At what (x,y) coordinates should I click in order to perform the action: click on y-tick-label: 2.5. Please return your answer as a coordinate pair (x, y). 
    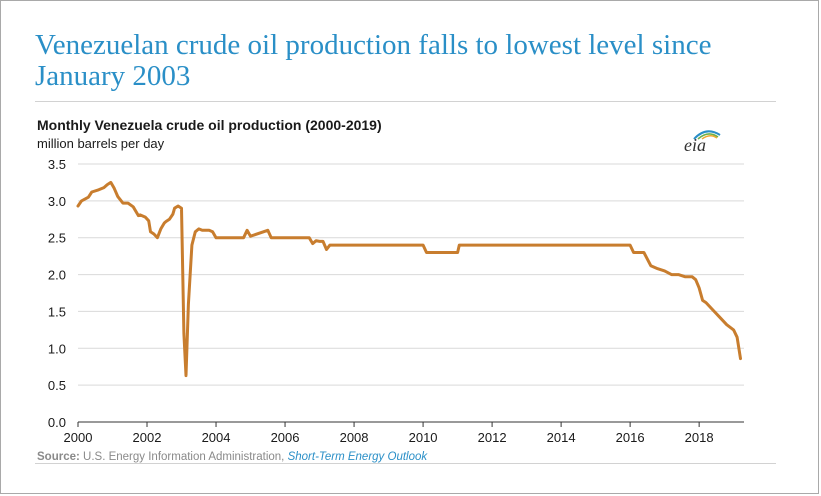
    Looking at the image, I should click on (57, 238).